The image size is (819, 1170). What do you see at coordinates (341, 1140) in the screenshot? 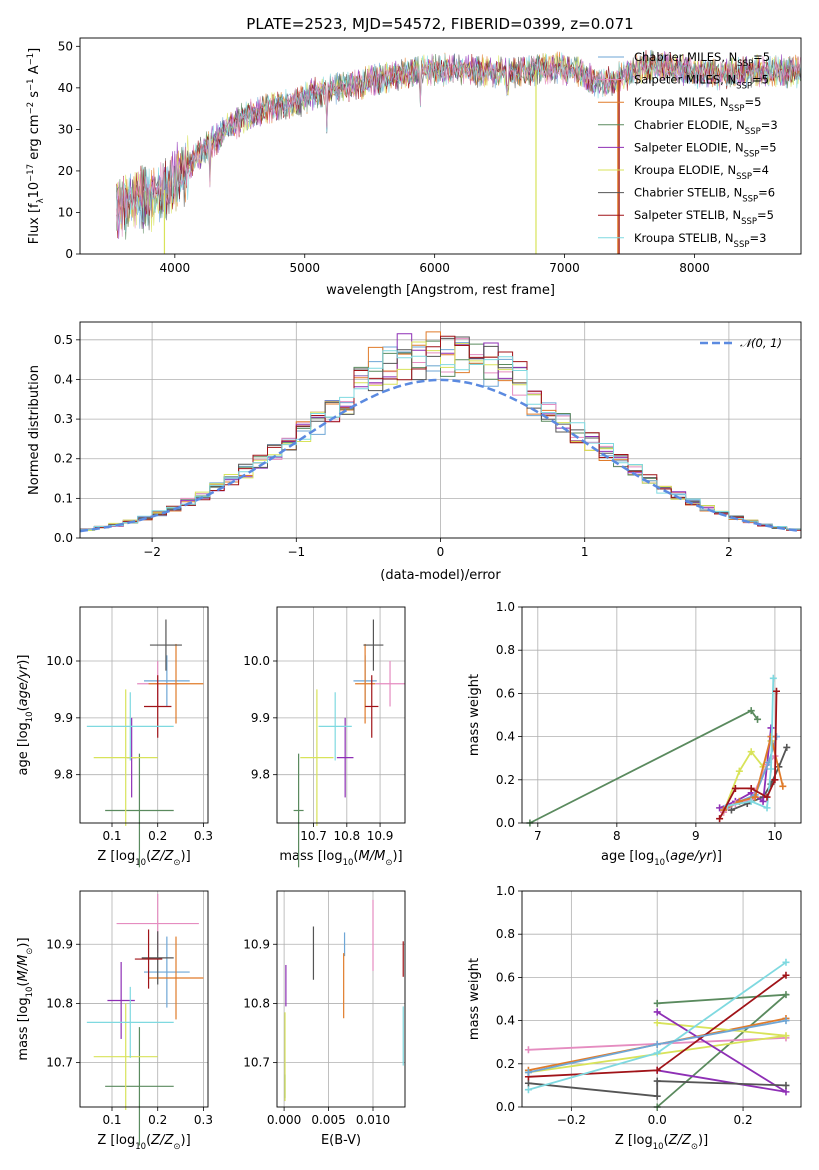
I see `mass-vs-ebv-panel-xlabel: E(B-V)` at bounding box center [341, 1140].